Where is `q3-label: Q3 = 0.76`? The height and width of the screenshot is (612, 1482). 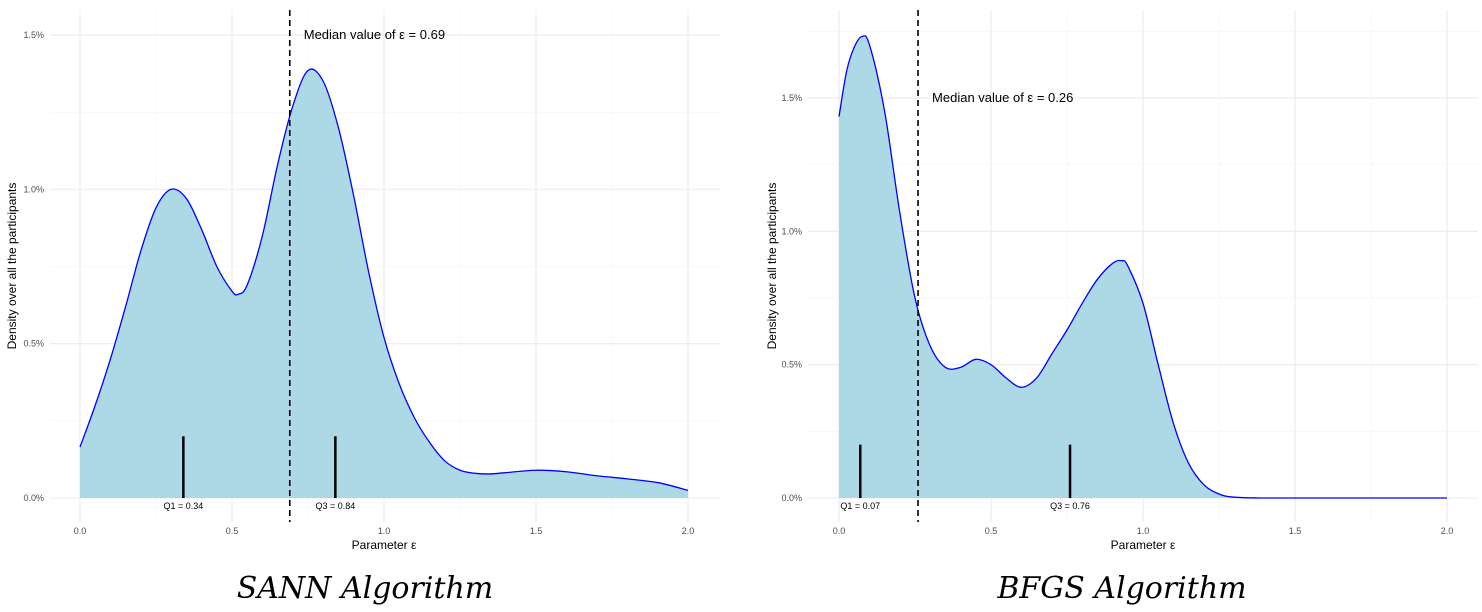
q3-label: Q3 = 0.76 is located at coordinates (1070, 506).